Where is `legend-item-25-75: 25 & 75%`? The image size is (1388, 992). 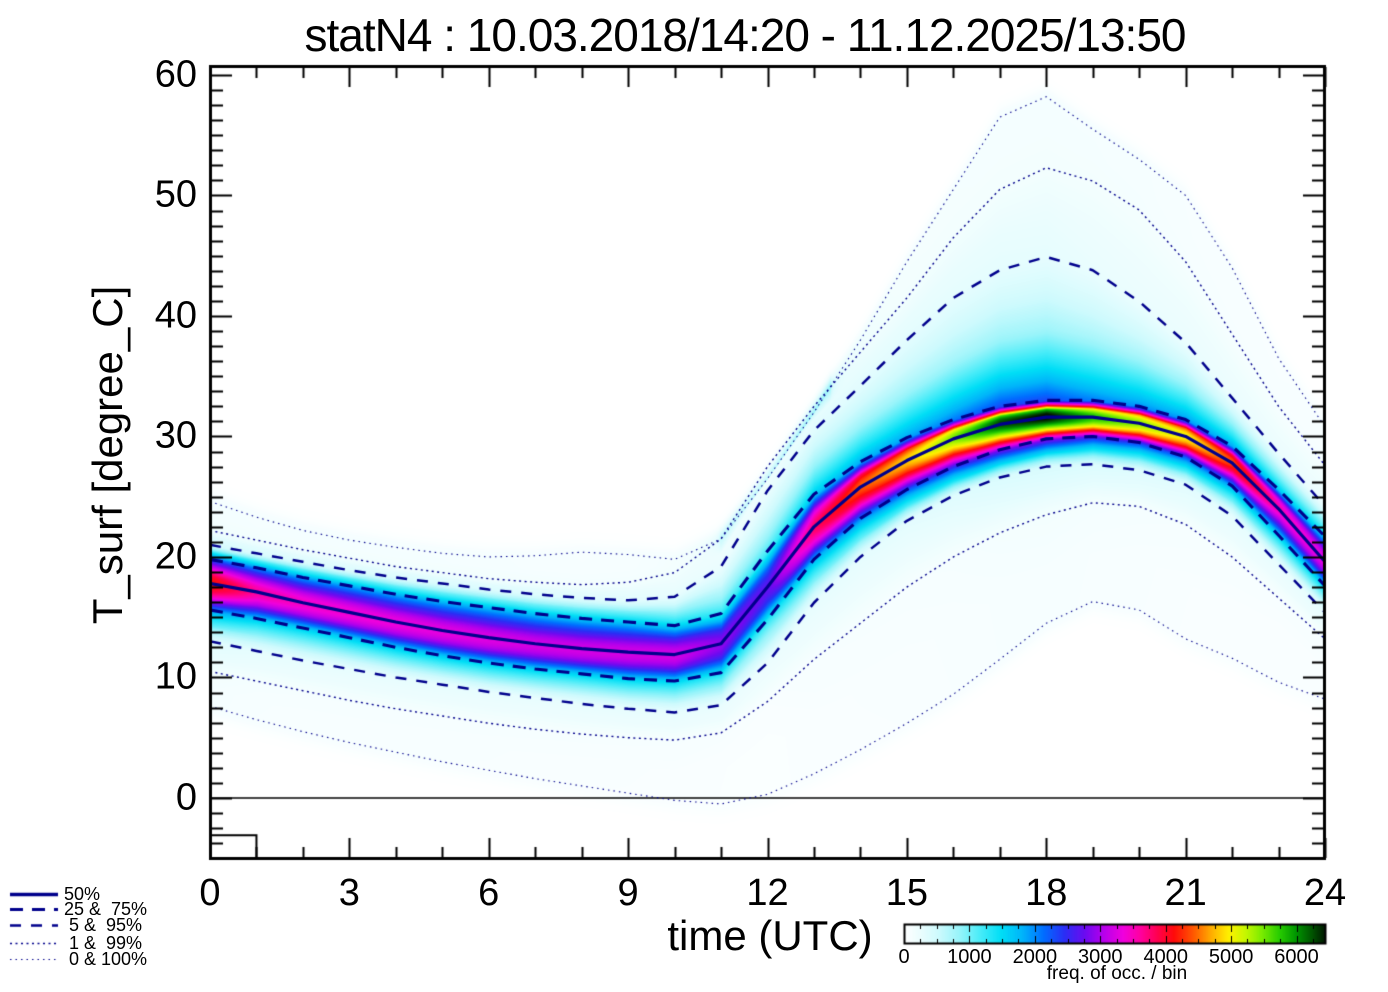 legend-item-25-75: 25 & 75% is located at coordinates (106, 909).